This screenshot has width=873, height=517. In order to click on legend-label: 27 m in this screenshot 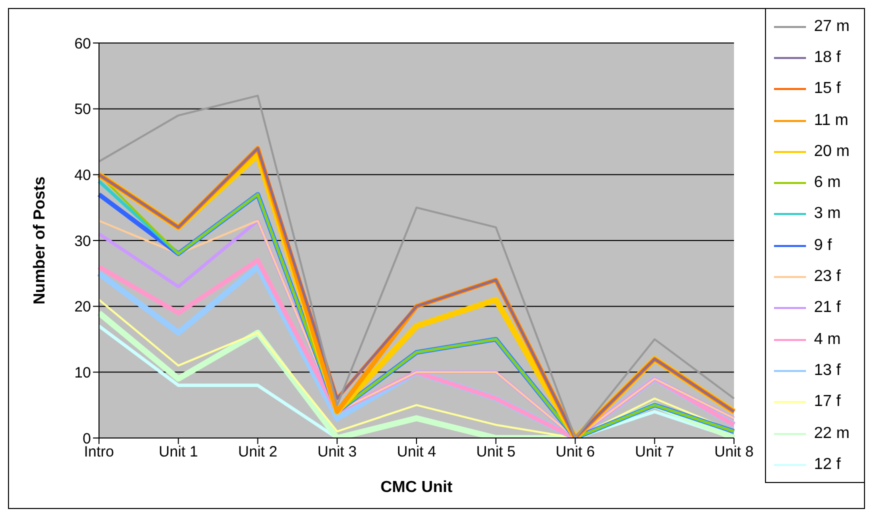, I will do `click(832, 27)`.